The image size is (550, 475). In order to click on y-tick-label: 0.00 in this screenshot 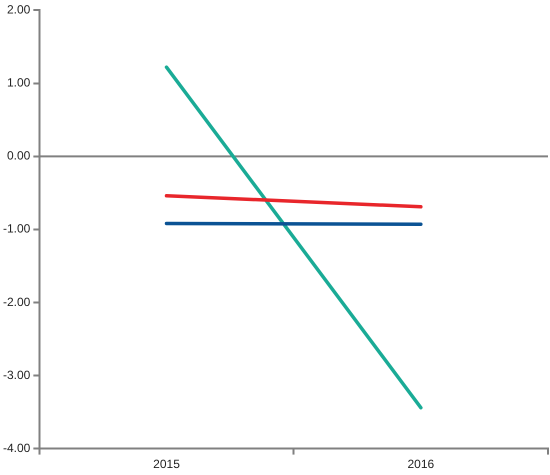, I will do `click(18, 155)`.